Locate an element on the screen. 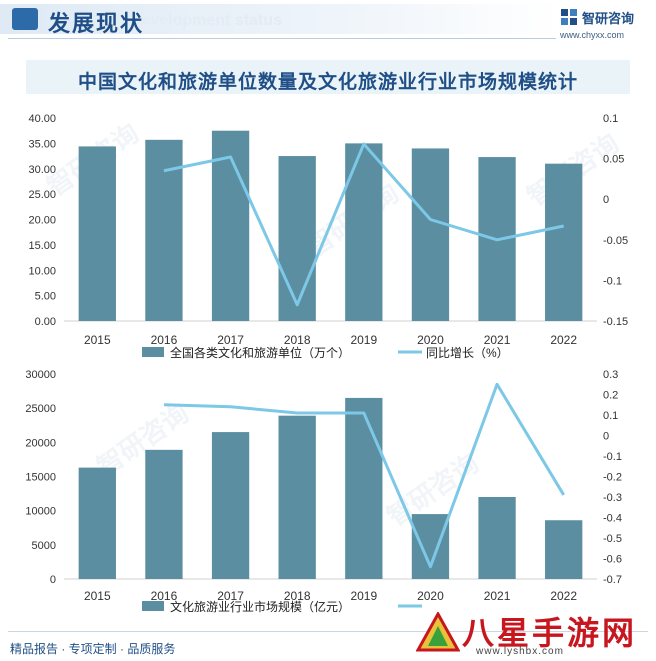 Image resolution: width=656 pixels, height=661 pixels. y-tick-label-right: -0.05 is located at coordinates (615, 241).